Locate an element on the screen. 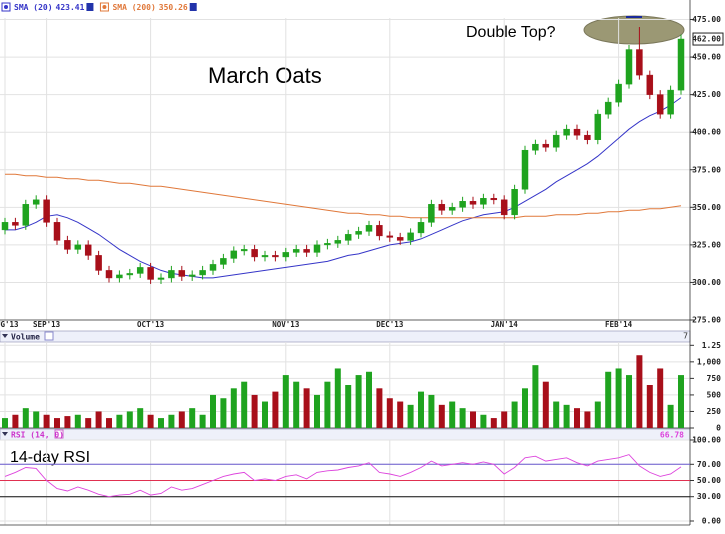 The image size is (725, 534). y-tick-label: 375.00 is located at coordinates (706, 169).